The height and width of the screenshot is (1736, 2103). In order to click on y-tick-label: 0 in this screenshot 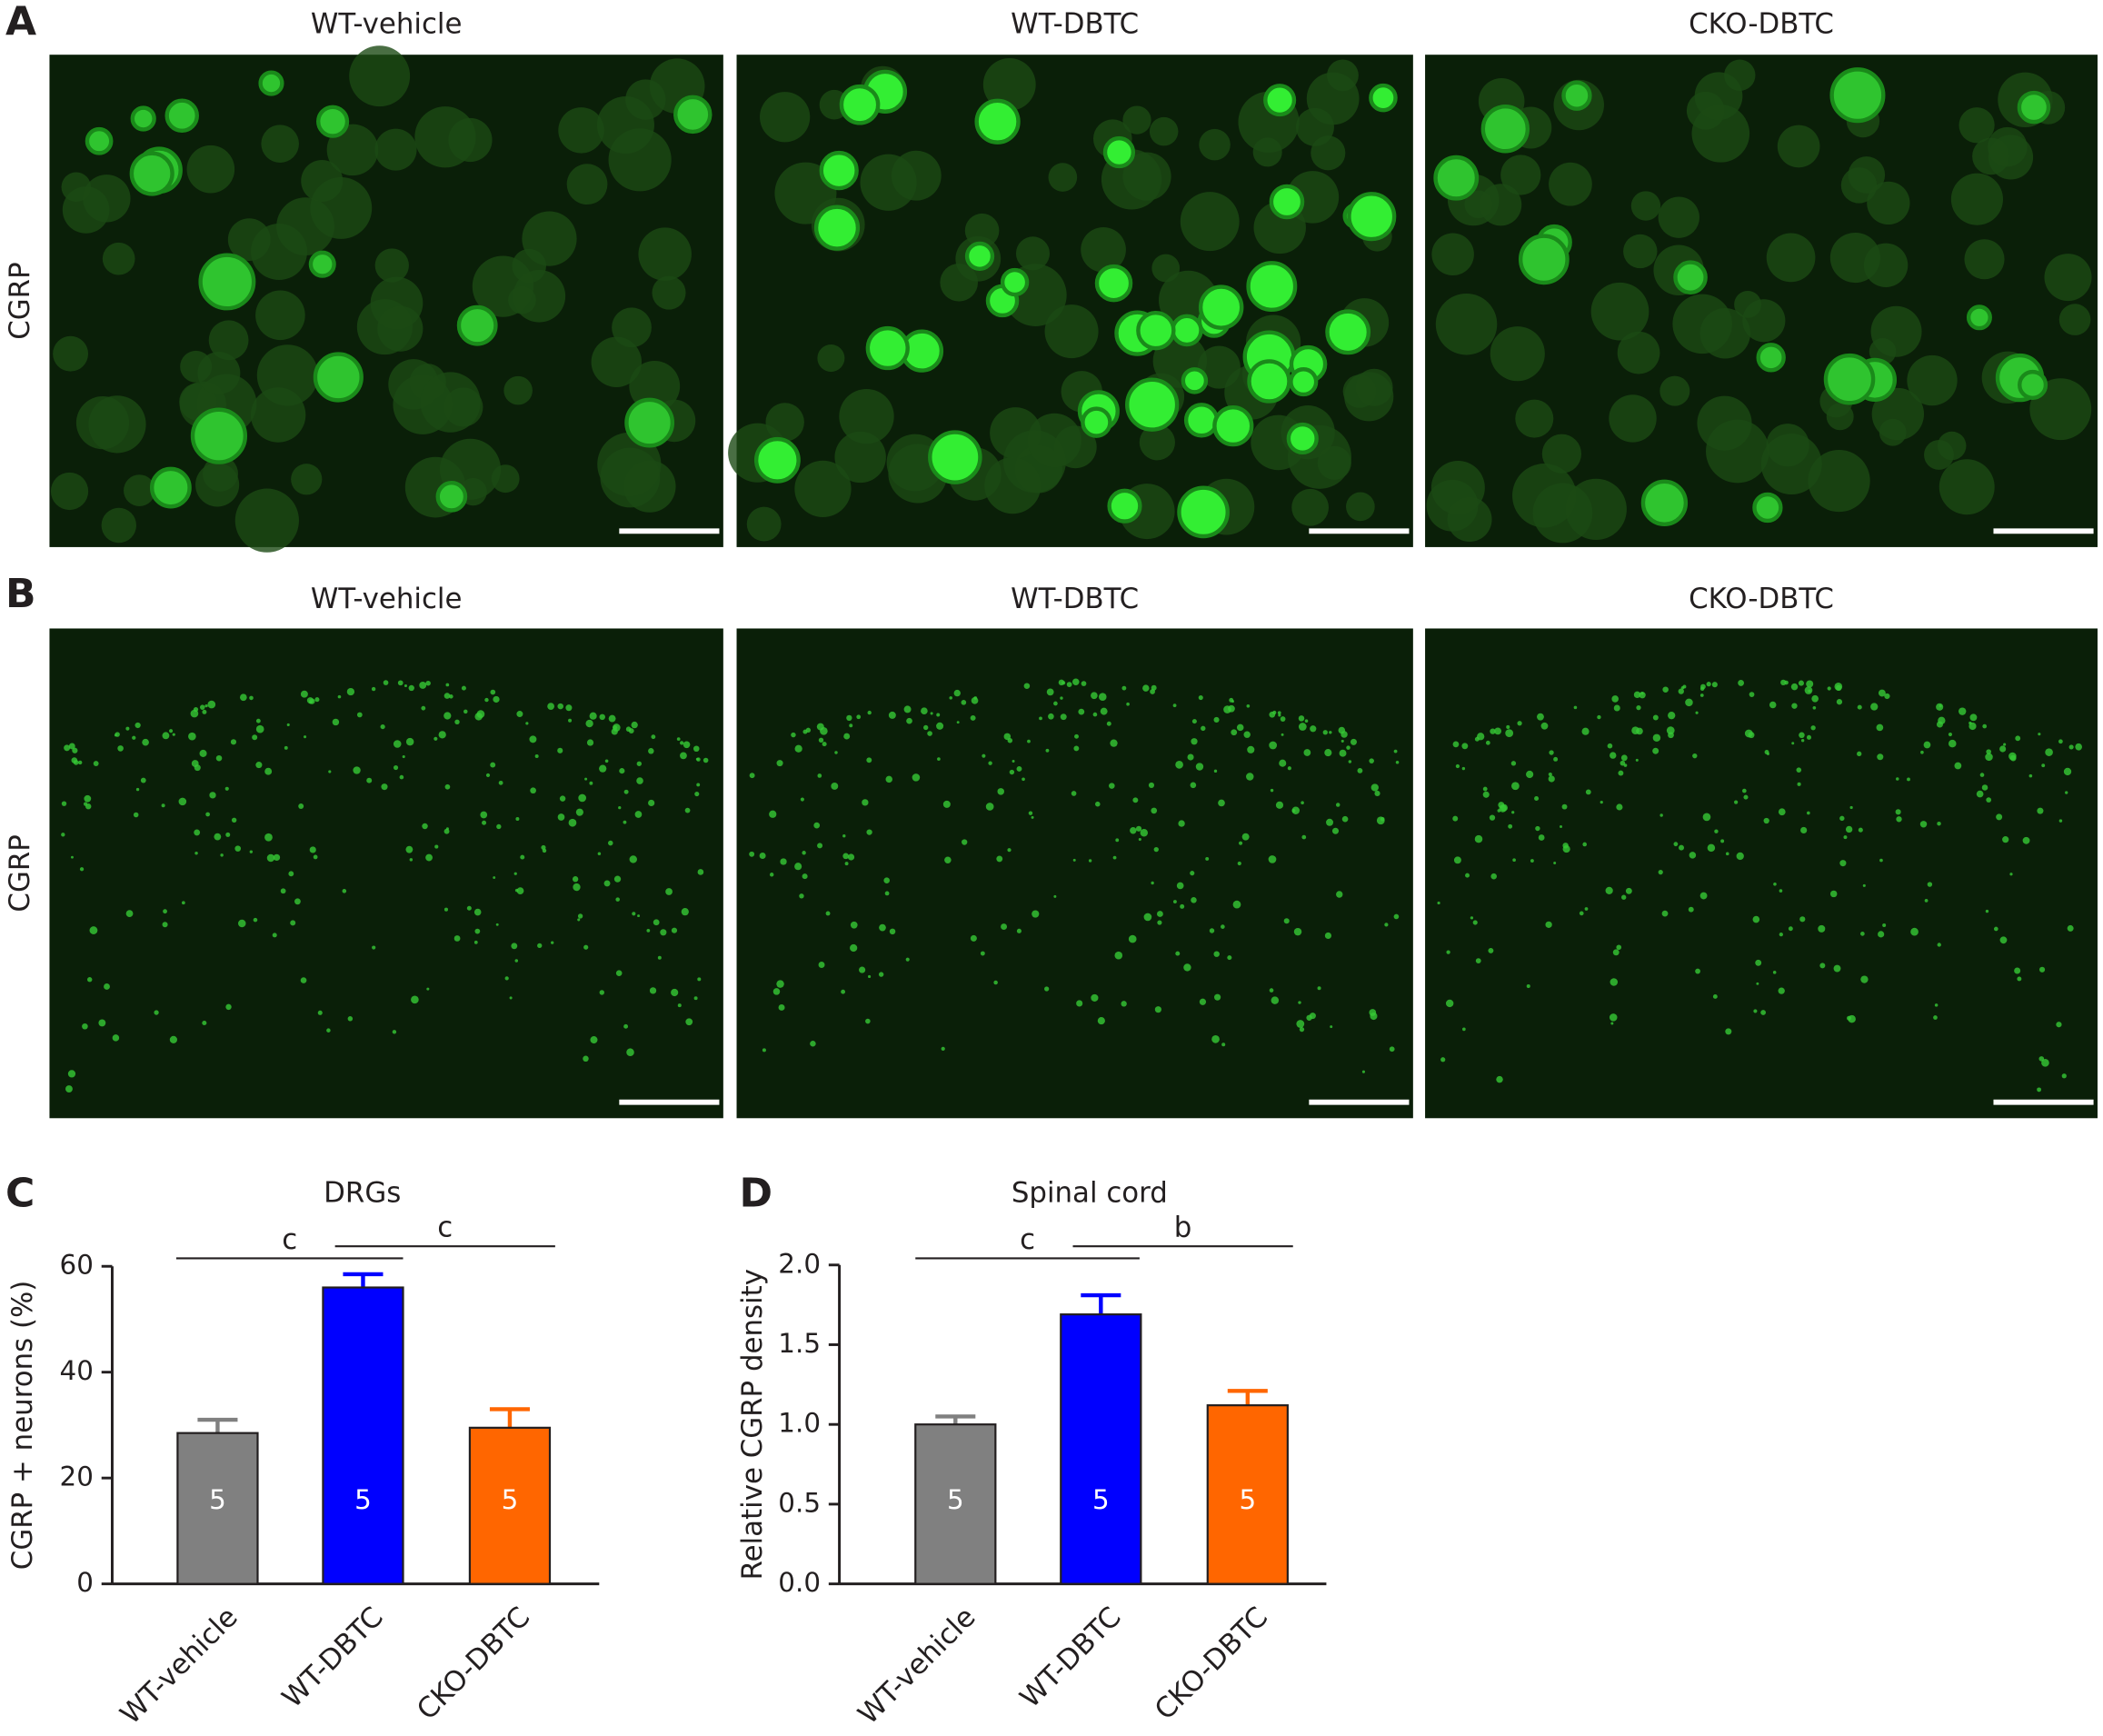, I will do `click(85, 1583)`.